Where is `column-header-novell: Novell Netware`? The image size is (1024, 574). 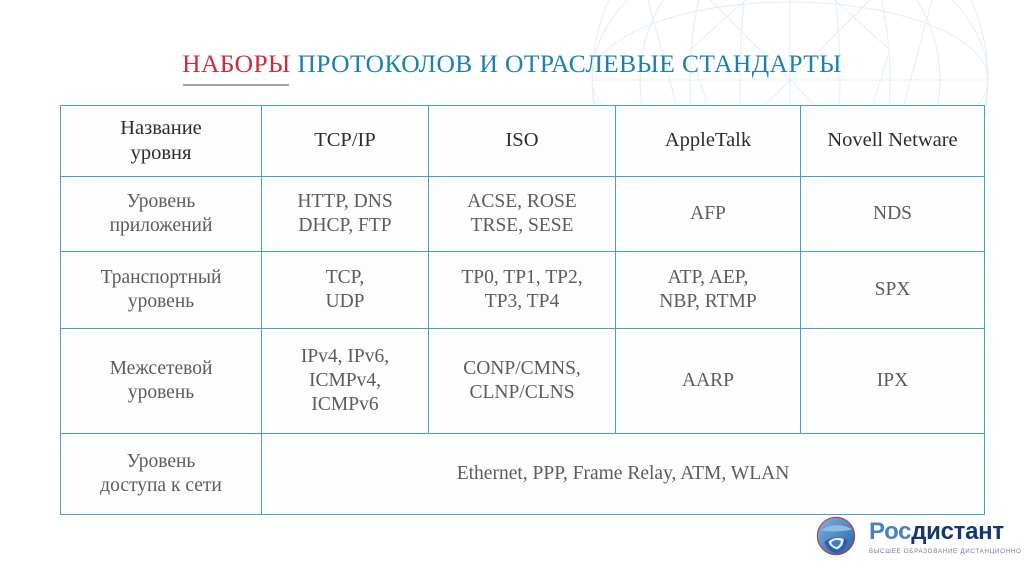
column-header-novell: Novell Netware is located at coordinates (892, 141).